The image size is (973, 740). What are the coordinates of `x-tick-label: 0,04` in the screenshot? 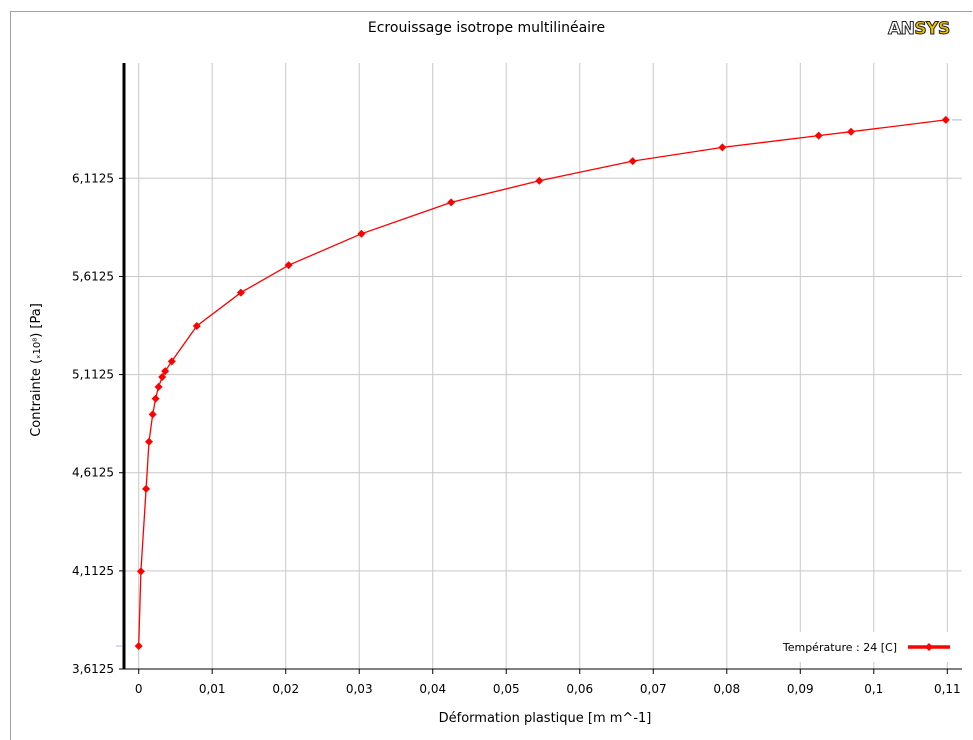 It's located at (432, 689).